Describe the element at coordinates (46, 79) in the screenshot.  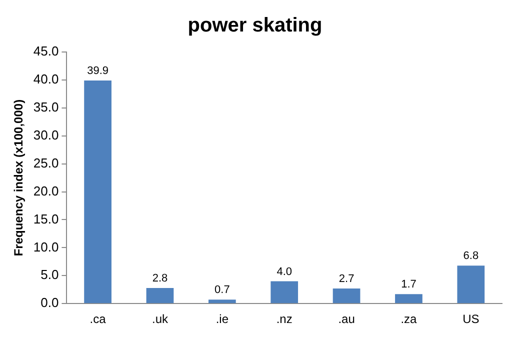
I see `y-tick-label: 40.0` at that location.